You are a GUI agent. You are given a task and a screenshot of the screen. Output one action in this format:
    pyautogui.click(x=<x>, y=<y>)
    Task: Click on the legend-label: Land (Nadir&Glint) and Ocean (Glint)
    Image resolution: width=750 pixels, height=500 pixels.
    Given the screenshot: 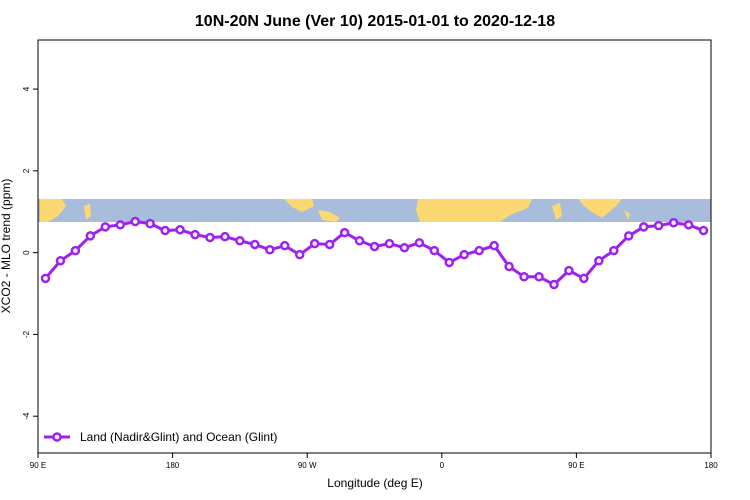 What is the action you would take?
    pyautogui.click(x=178, y=437)
    